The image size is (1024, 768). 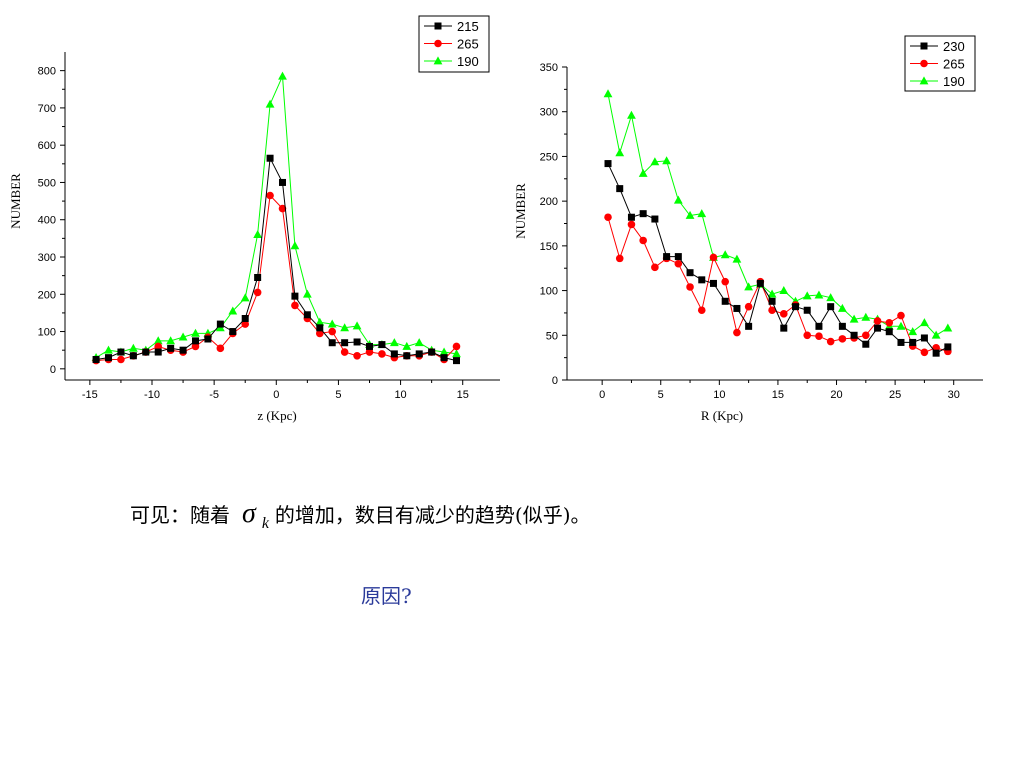 What do you see at coordinates (276, 415) in the screenshot?
I see `x-axis-title: z (Kpc)` at bounding box center [276, 415].